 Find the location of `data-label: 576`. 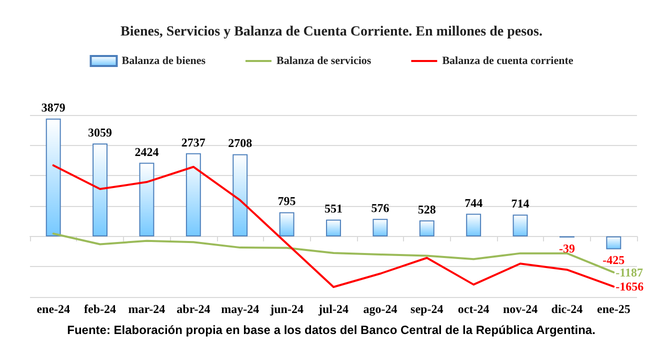

data-label: 576 is located at coordinates (380, 207).